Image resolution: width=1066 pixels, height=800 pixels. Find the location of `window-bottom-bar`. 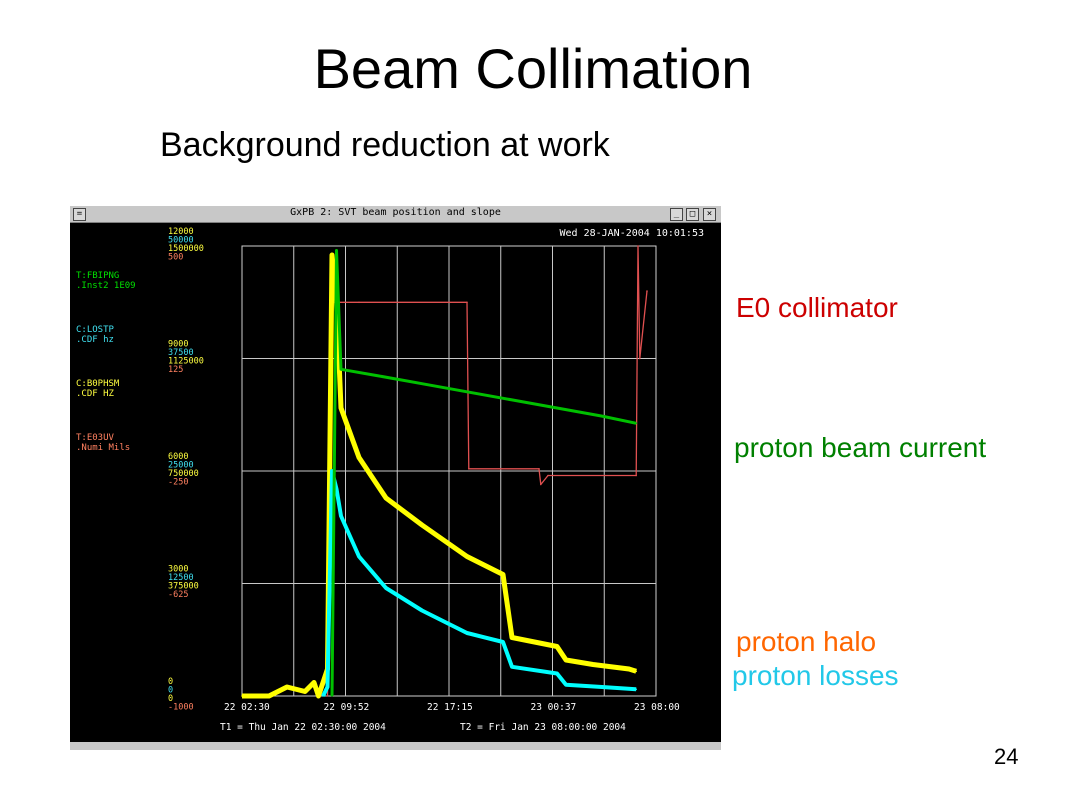

window-bottom-bar is located at coordinates (395, 746).